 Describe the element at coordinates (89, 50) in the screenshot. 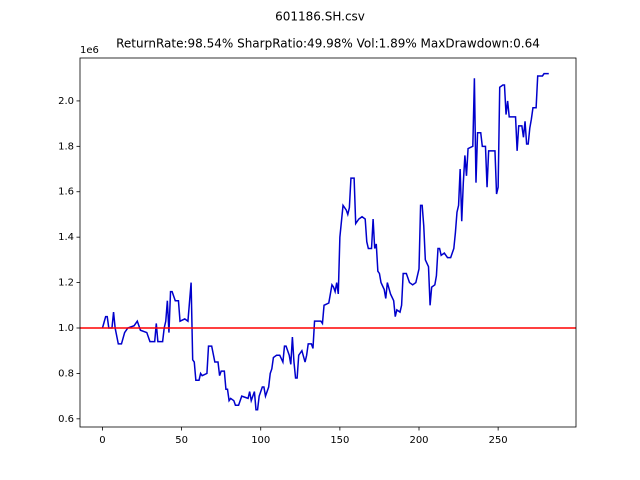

I see `offset-text: 1e6` at that location.